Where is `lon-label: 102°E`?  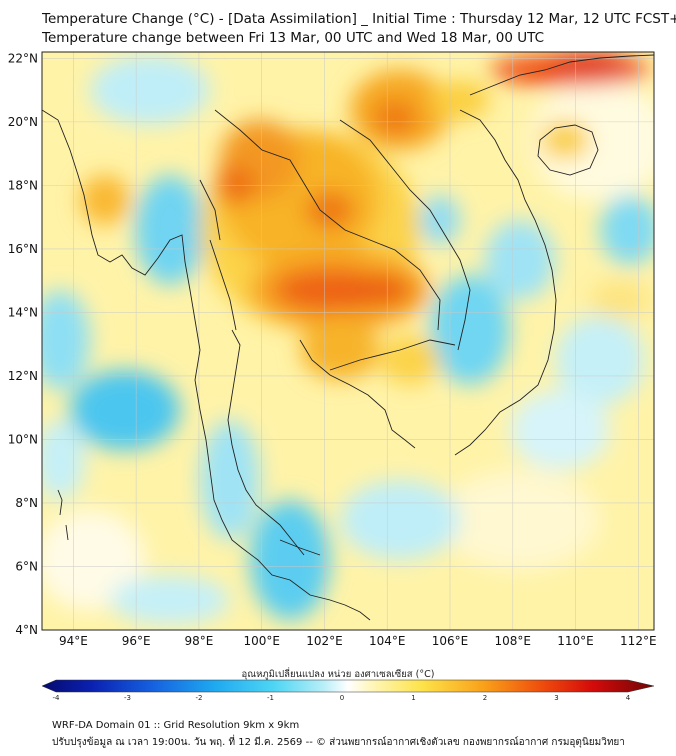
lon-label: 102°E is located at coordinates (324, 641).